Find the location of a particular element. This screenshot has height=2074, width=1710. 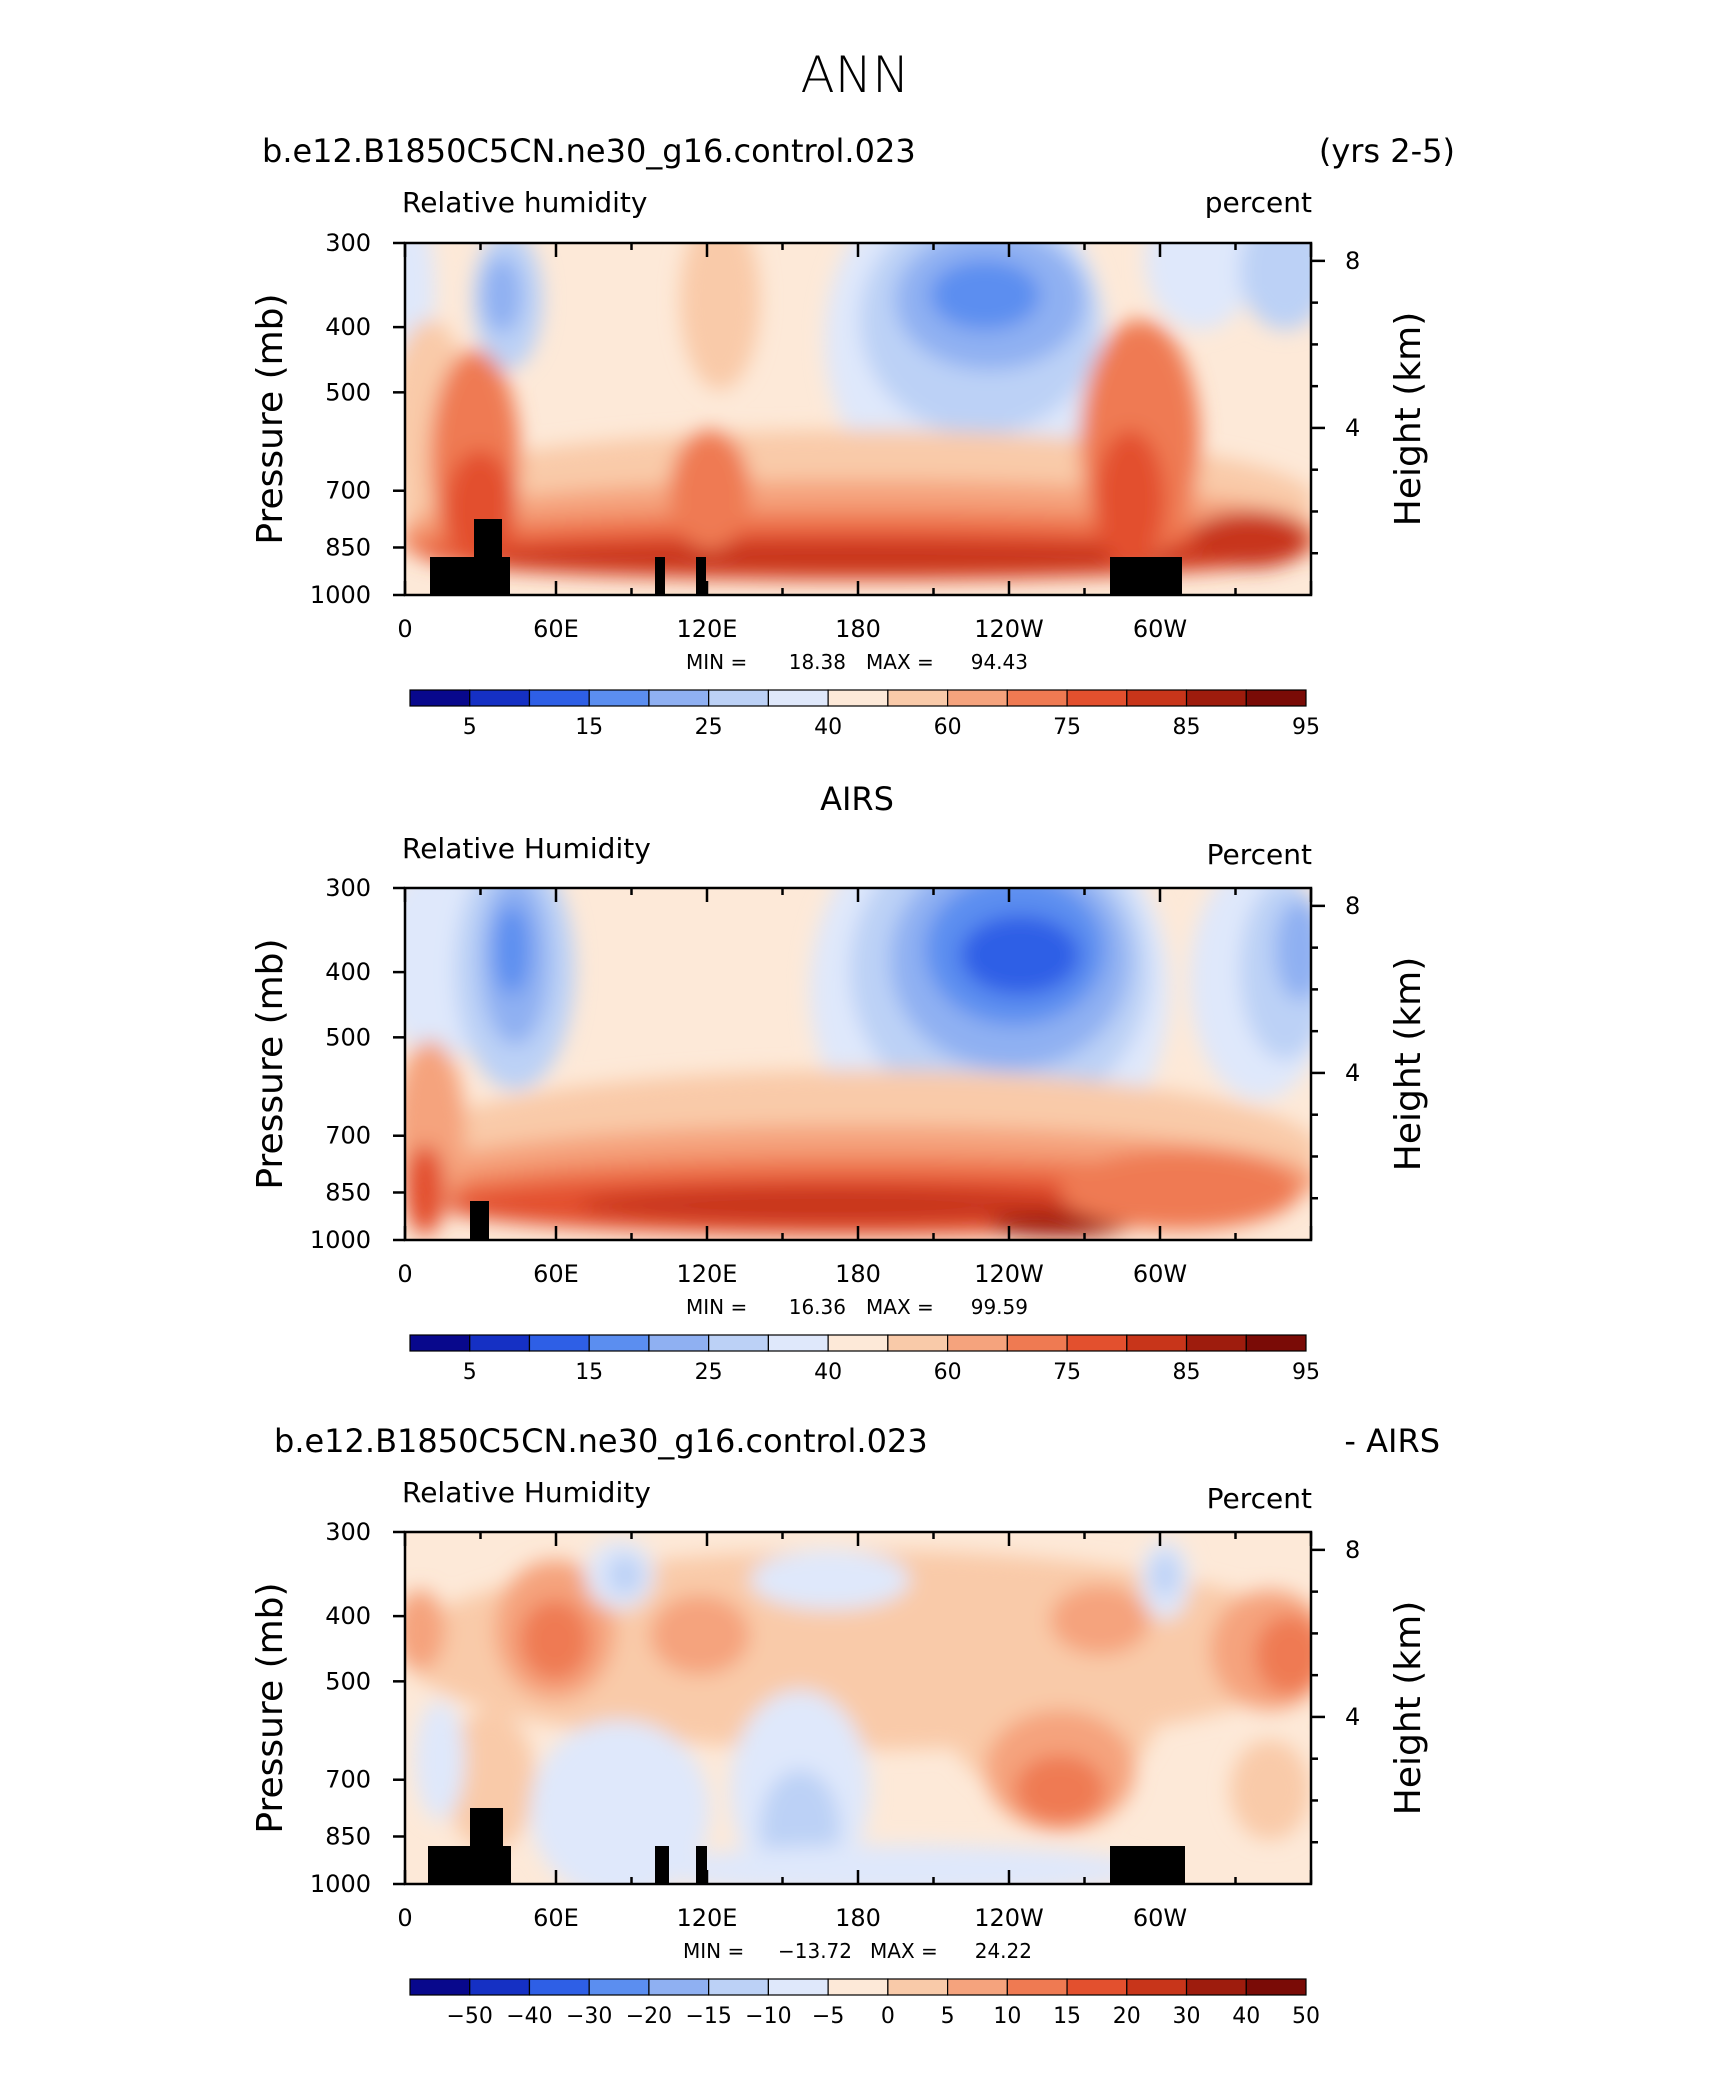

colorbar-label: −20 is located at coordinates (649, 2016).